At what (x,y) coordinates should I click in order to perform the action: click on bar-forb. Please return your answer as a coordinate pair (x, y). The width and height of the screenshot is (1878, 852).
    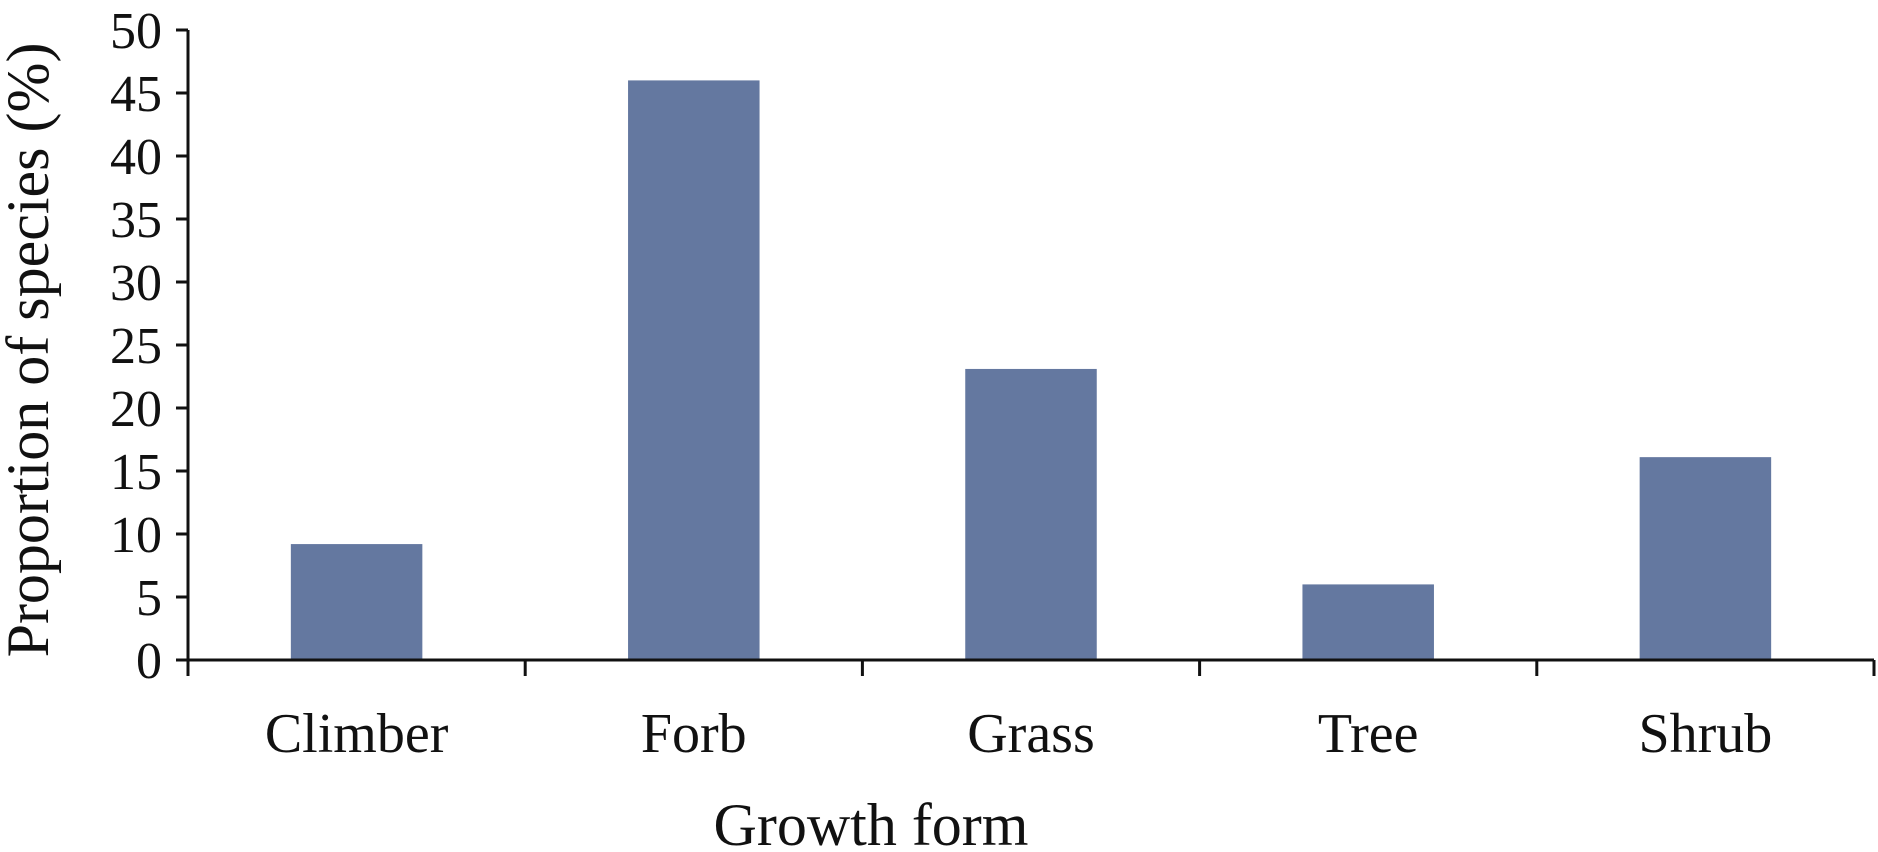
    Looking at the image, I should click on (694, 370).